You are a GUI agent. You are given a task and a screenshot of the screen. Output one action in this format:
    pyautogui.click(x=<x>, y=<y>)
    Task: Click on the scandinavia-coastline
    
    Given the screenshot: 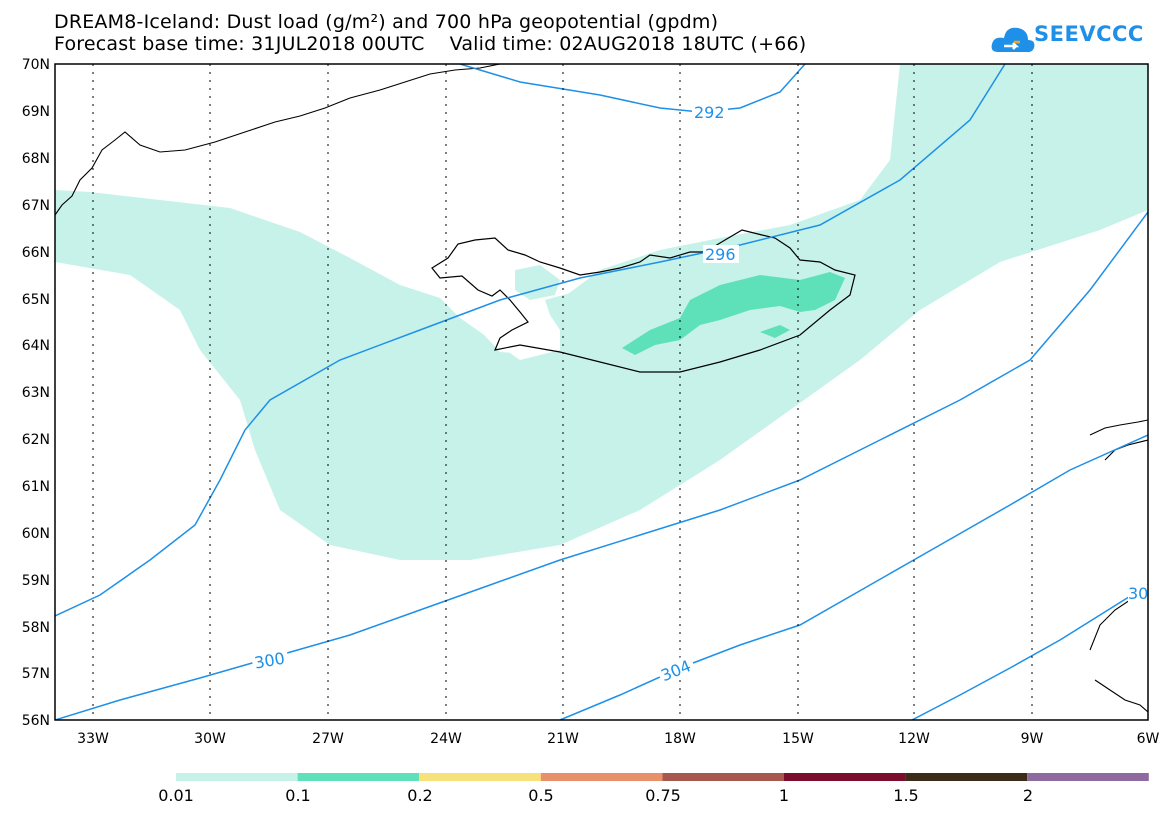 What is the action you would take?
    pyautogui.click(x=1118, y=440)
    